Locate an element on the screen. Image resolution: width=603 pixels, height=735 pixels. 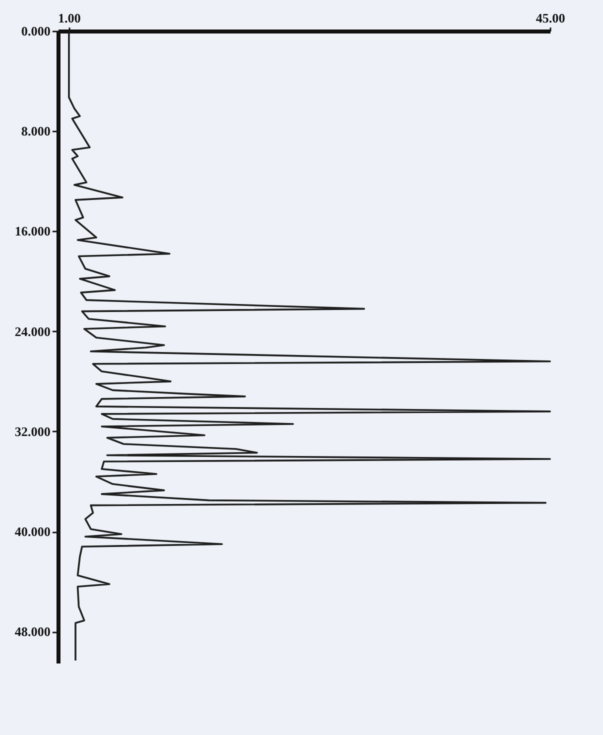
y-tick-label: 16.000 is located at coordinates (32, 231).